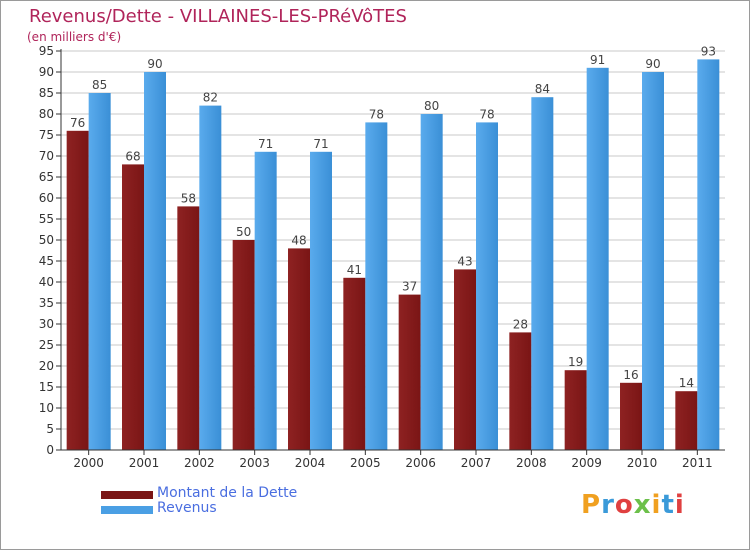 The image size is (750, 550). Describe the element at coordinates (88, 463) in the screenshot. I see `x-tick-label-2000: 2000` at that location.